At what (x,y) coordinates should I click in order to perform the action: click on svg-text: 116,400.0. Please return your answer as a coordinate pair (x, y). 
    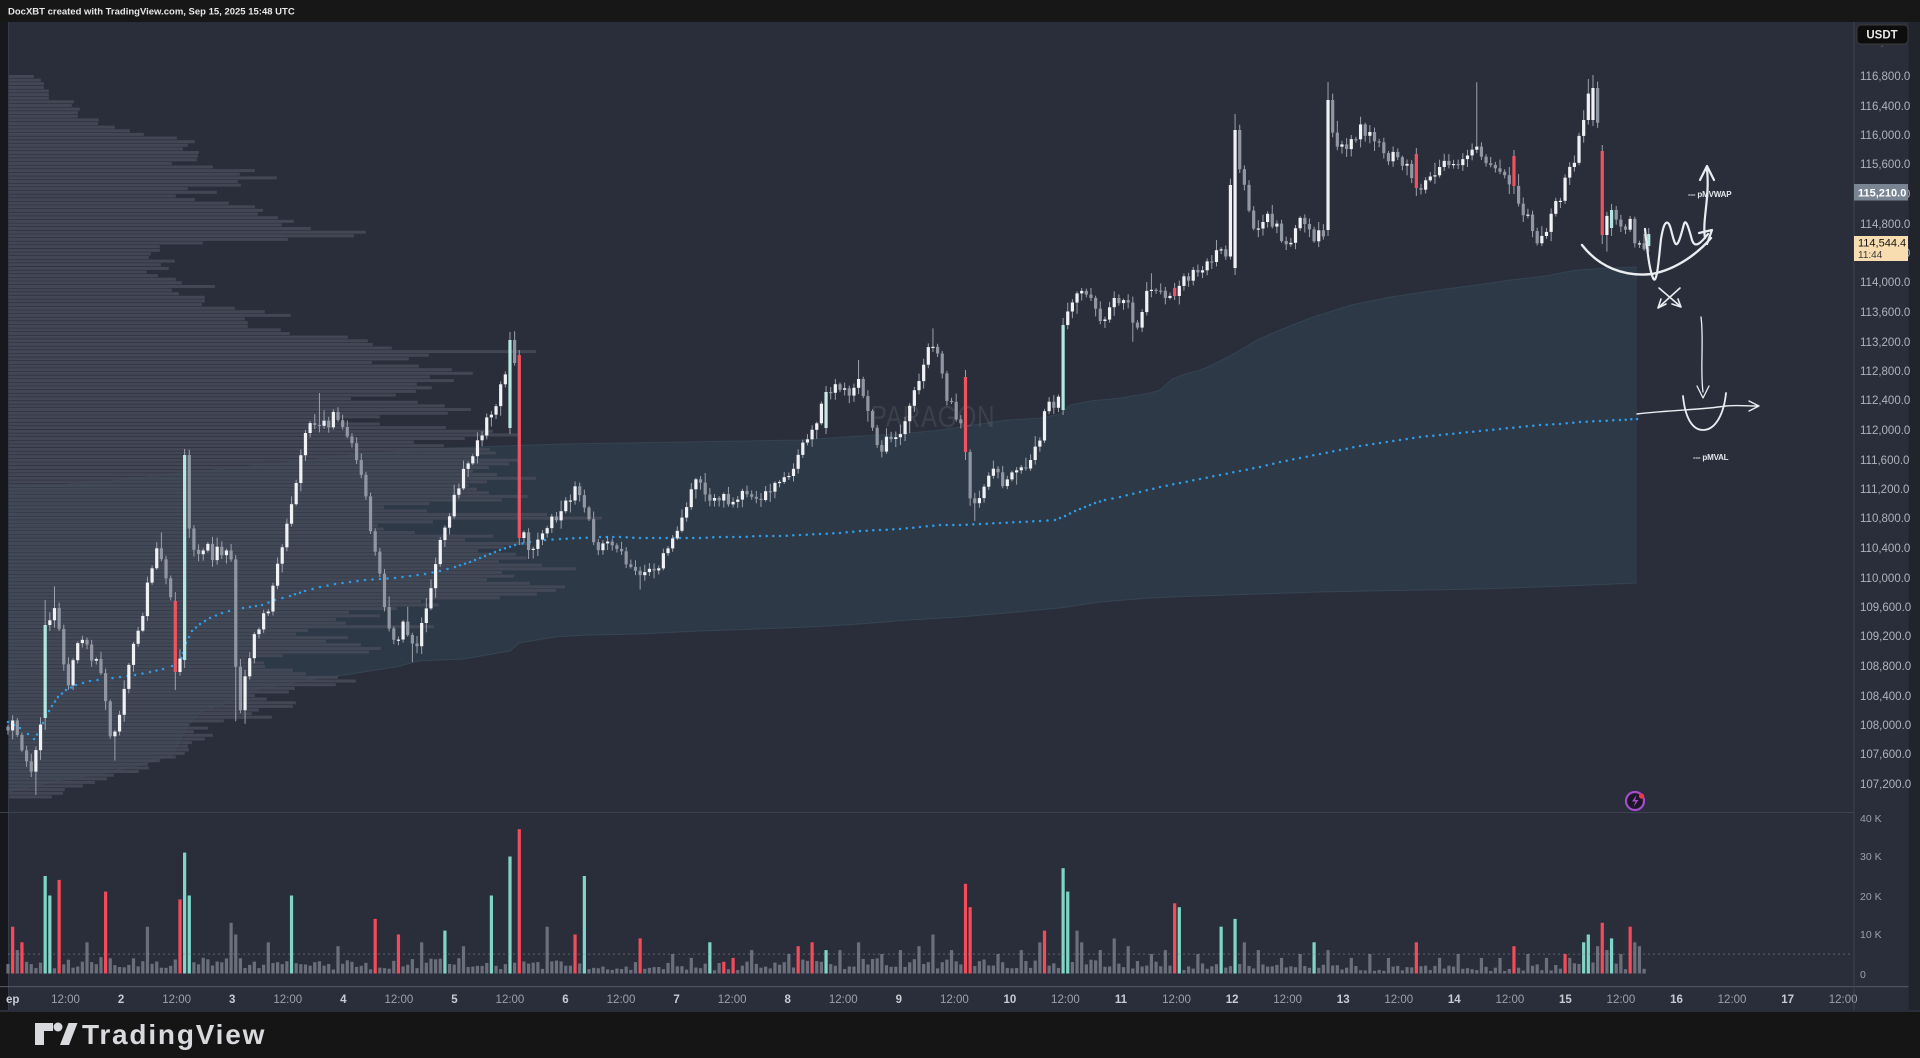
    Looking at the image, I should click on (1885, 107).